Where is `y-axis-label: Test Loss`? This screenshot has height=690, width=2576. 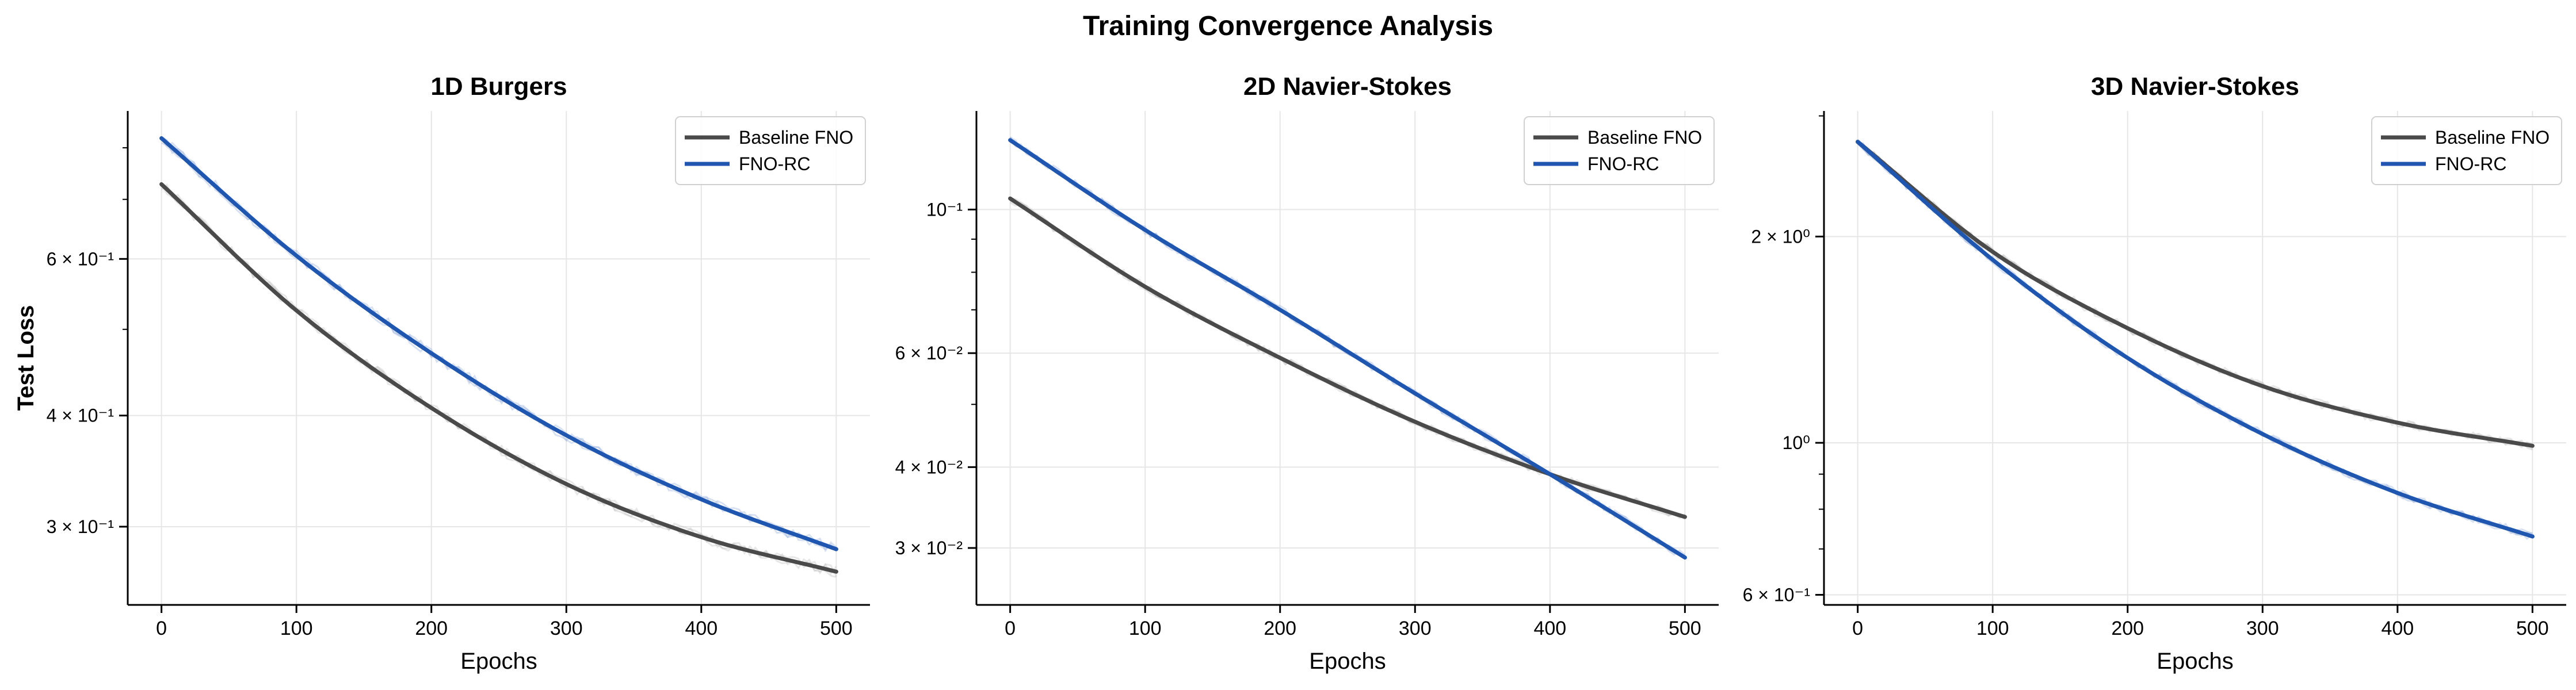
y-axis-label: Test Loss is located at coordinates (26, 358).